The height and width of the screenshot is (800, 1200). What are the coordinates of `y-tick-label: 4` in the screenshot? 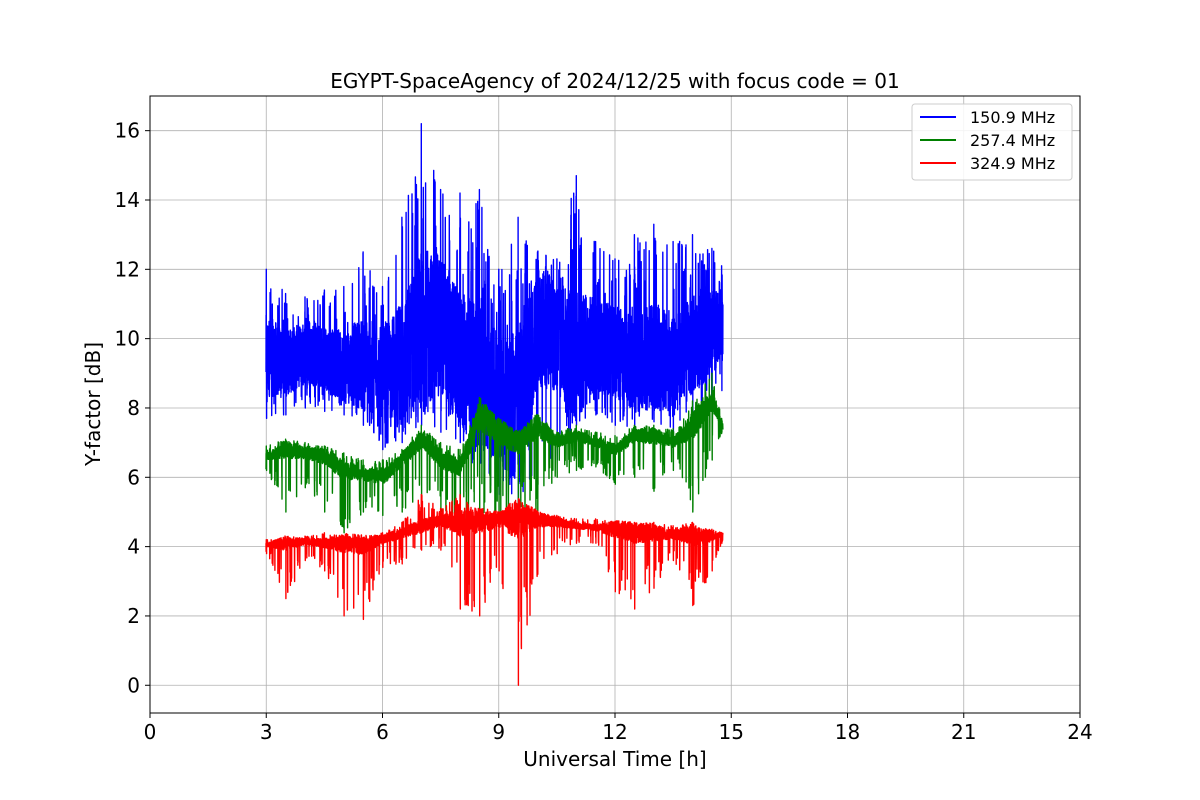 It's located at (133, 547).